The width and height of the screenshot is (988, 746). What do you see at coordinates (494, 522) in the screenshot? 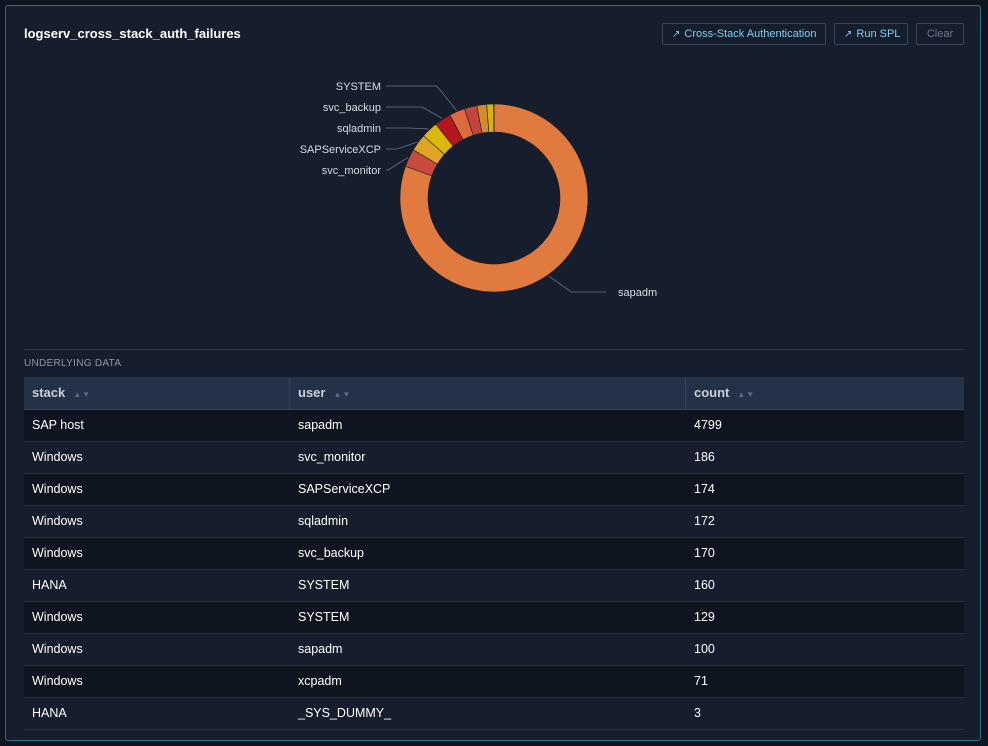
I see `table-row: Windows sqladmin 172` at bounding box center [494, 522].